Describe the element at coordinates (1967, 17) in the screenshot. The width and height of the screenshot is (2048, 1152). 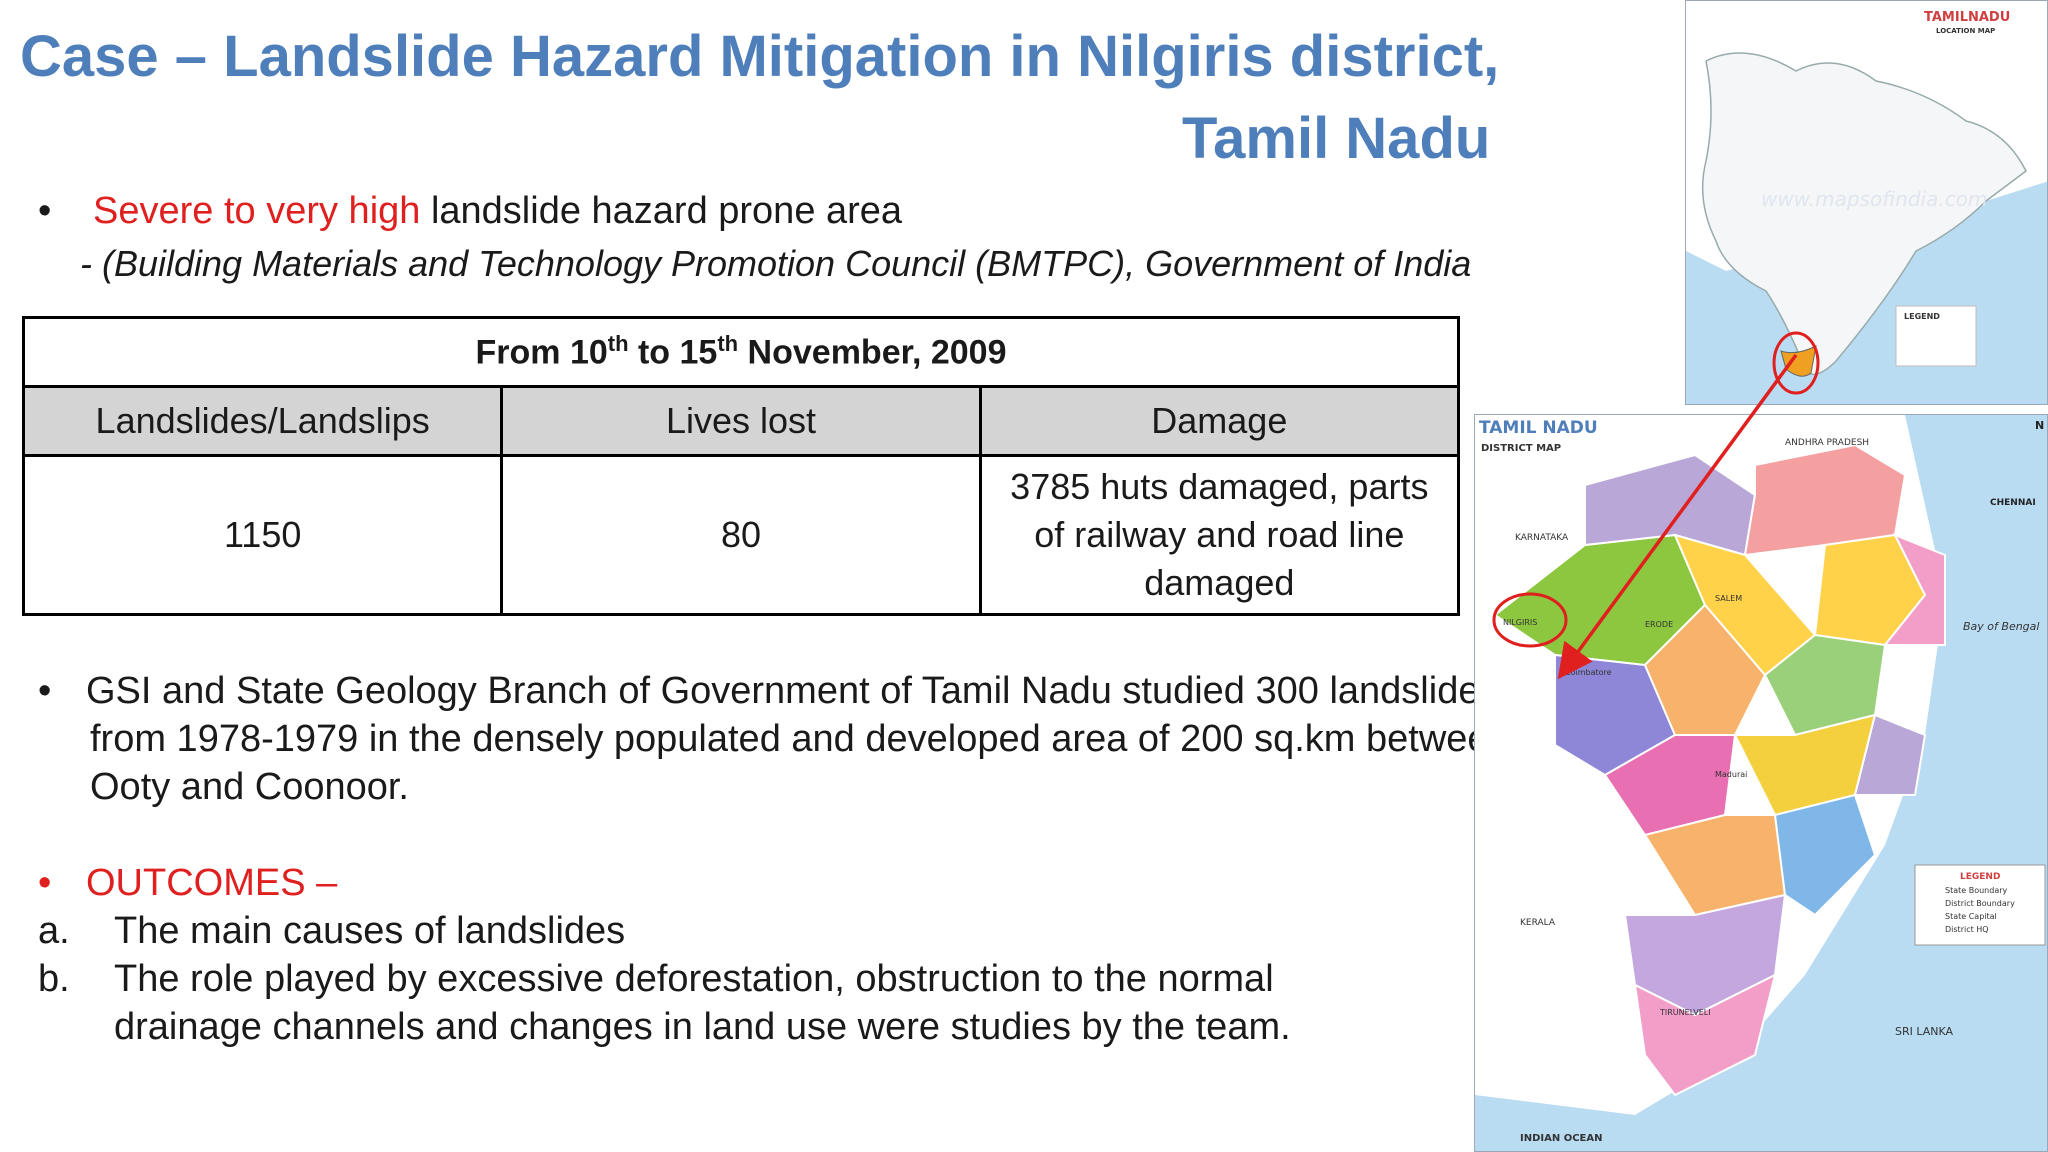
I see `locator-map-title: TAMILNADU` at that location.